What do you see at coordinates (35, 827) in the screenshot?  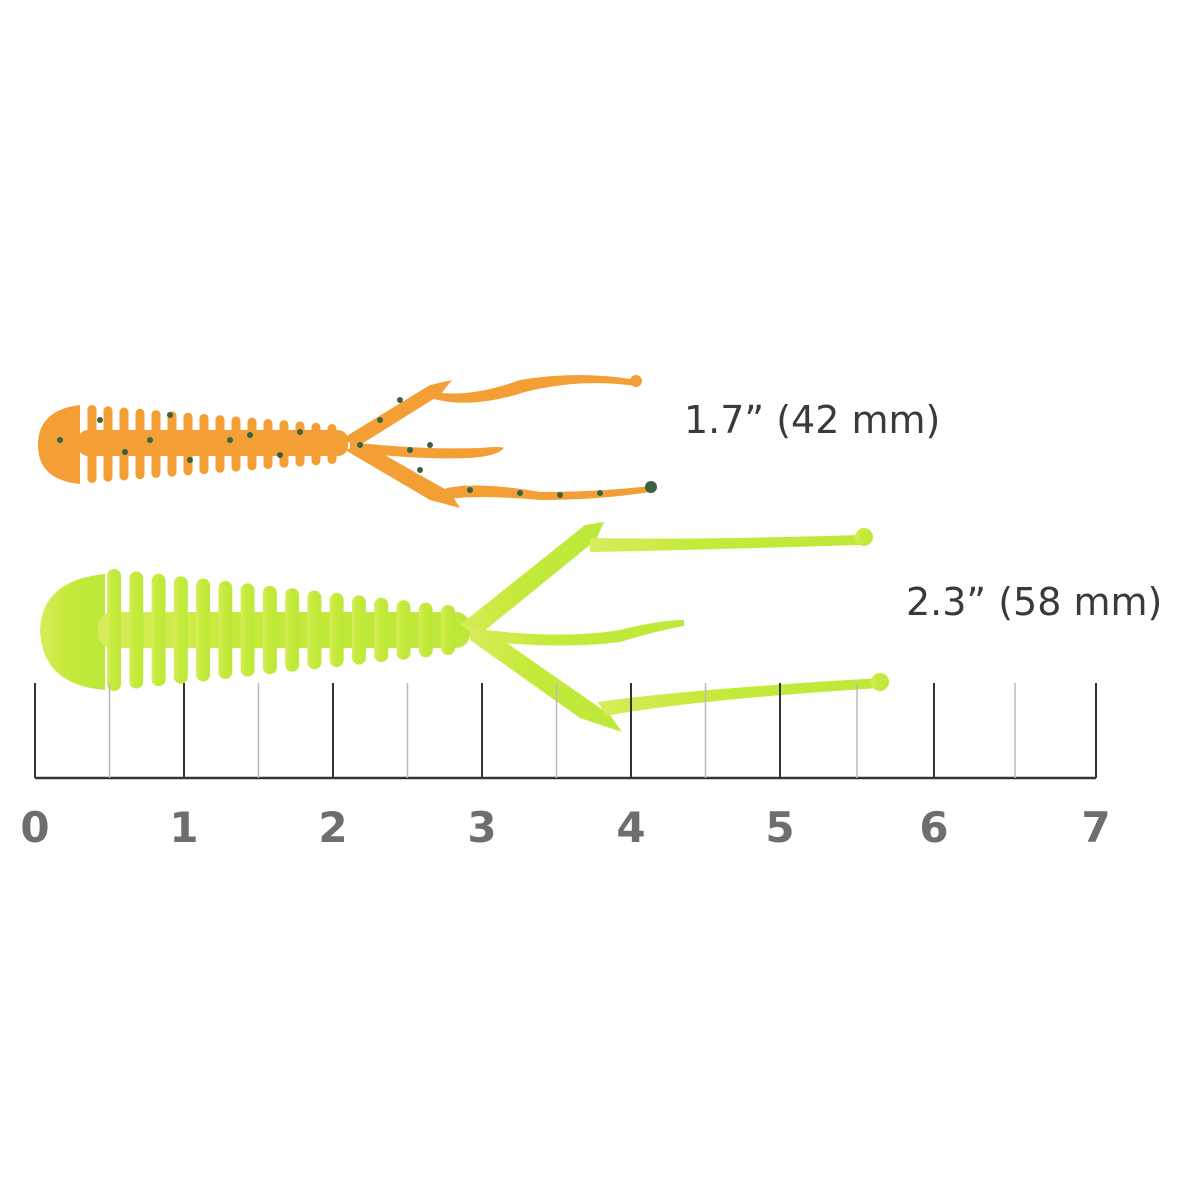 I see `ruler-tick-label: 0` at bounding box center [35, 827].